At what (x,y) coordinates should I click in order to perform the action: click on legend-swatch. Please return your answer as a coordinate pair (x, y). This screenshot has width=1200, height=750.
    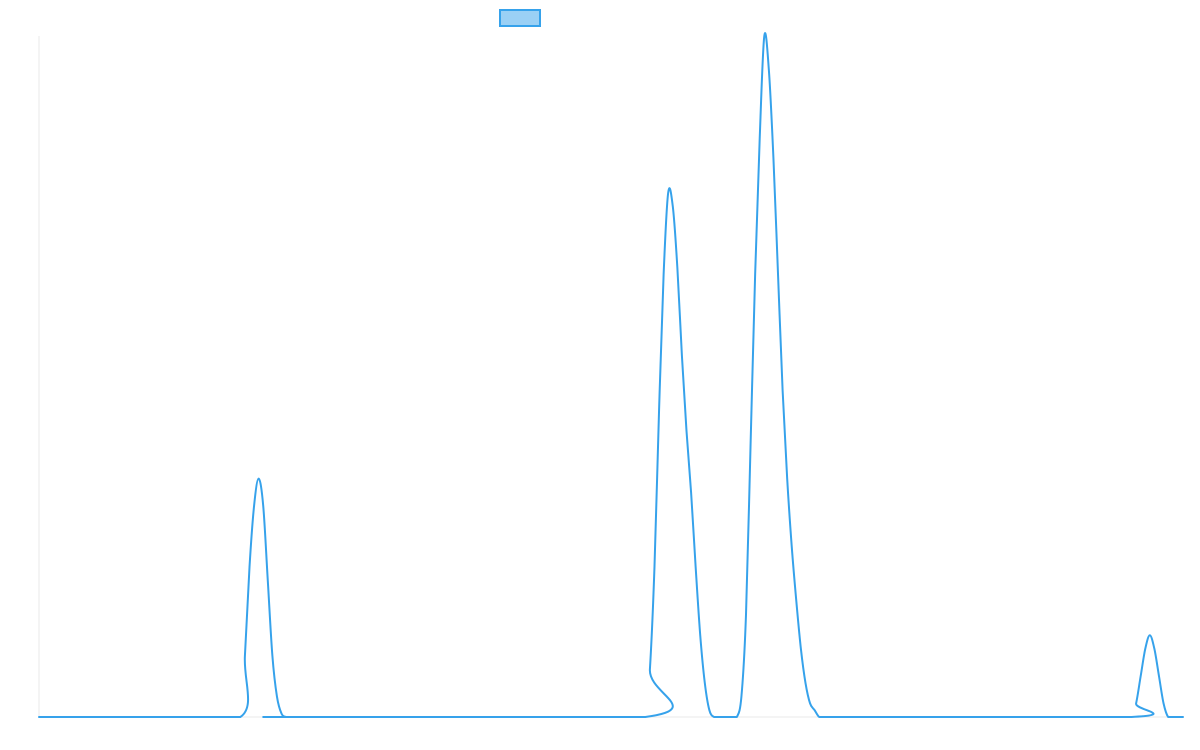
    Looking at the image, I should click on (520, 18).